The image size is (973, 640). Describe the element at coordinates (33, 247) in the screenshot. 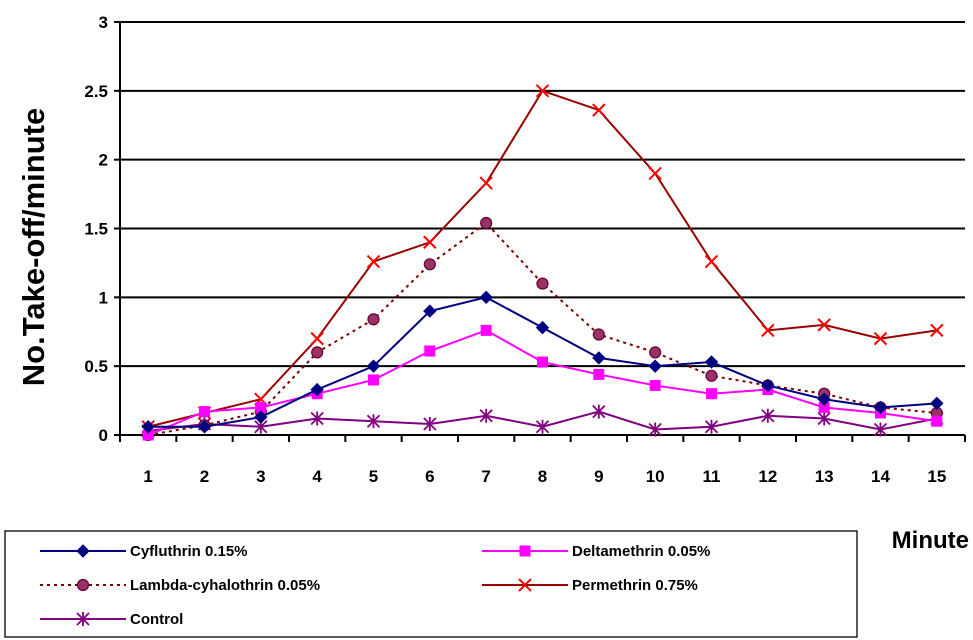

I see `y-axis-title: No.Take-off/minute` at that location.